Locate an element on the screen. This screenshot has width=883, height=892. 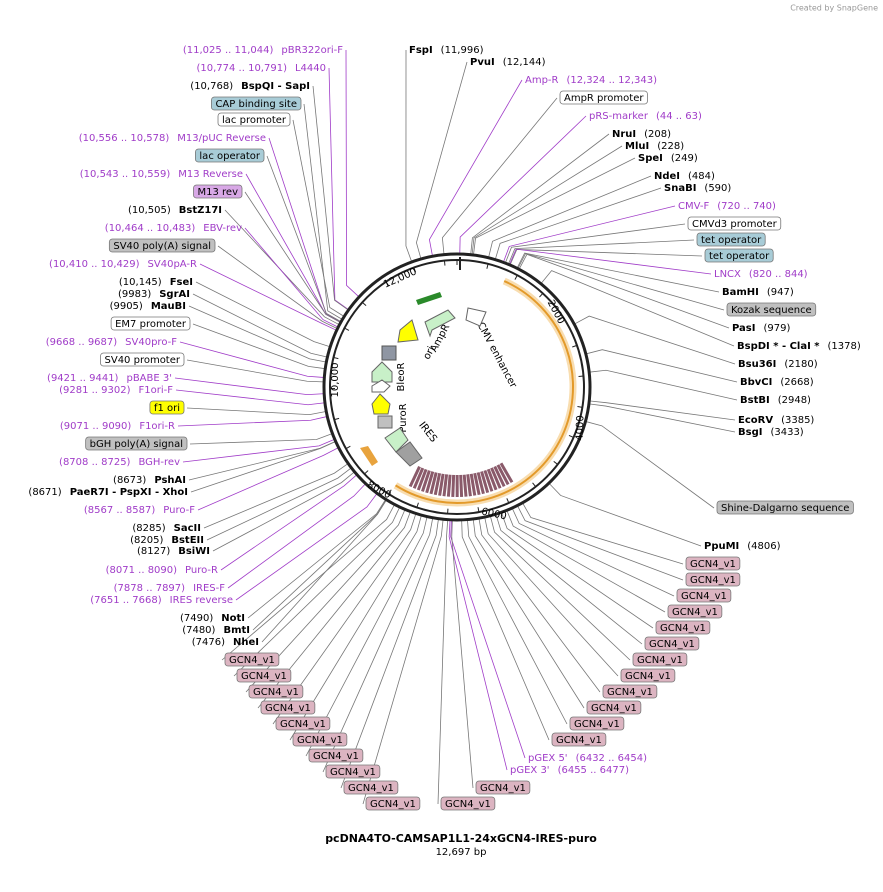
enzyme-name: BmtI is located at coordinates (236, 630).